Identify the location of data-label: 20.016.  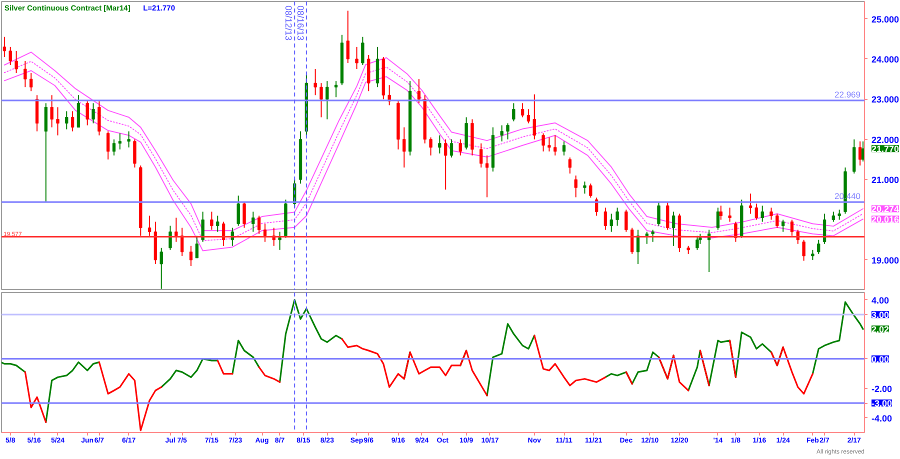
(886, 219).